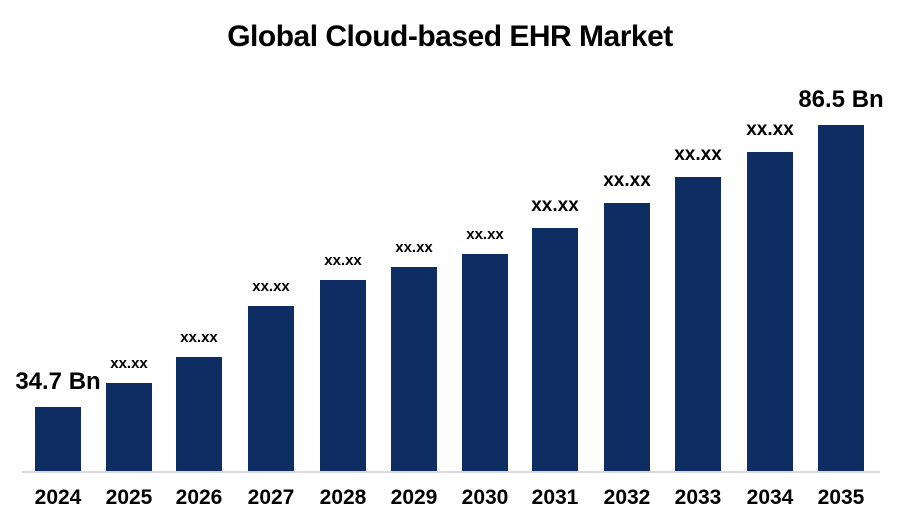  Describe the element at coordinates (414, 247) in the screenshot. I see `bar-value-label-2029: xx.xx` at that location.